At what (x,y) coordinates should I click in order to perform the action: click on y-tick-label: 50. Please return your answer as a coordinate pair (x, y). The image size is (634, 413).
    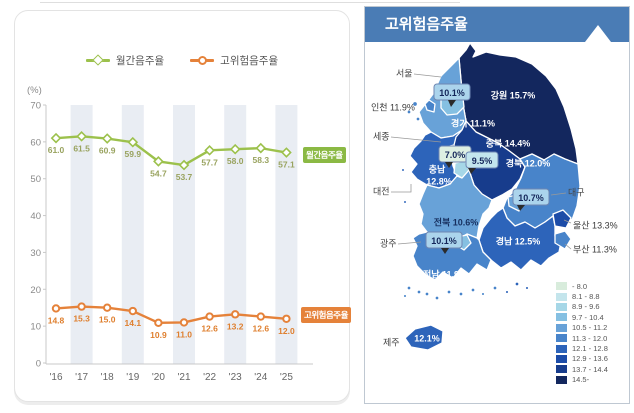
    Looking at the image, I should click on (35, 179).